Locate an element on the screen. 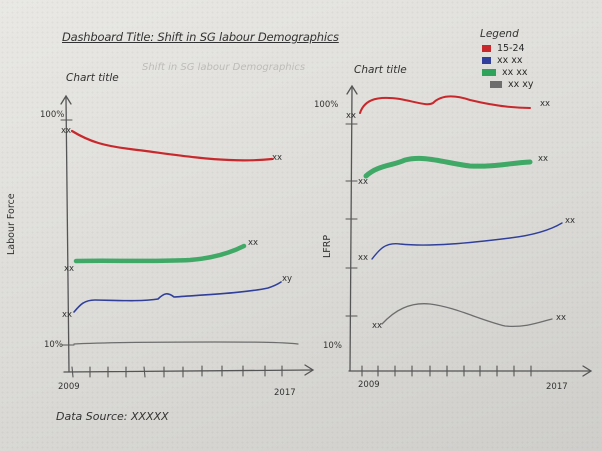  left-x-end-label: 2017 is located at coordinates (285, 393).